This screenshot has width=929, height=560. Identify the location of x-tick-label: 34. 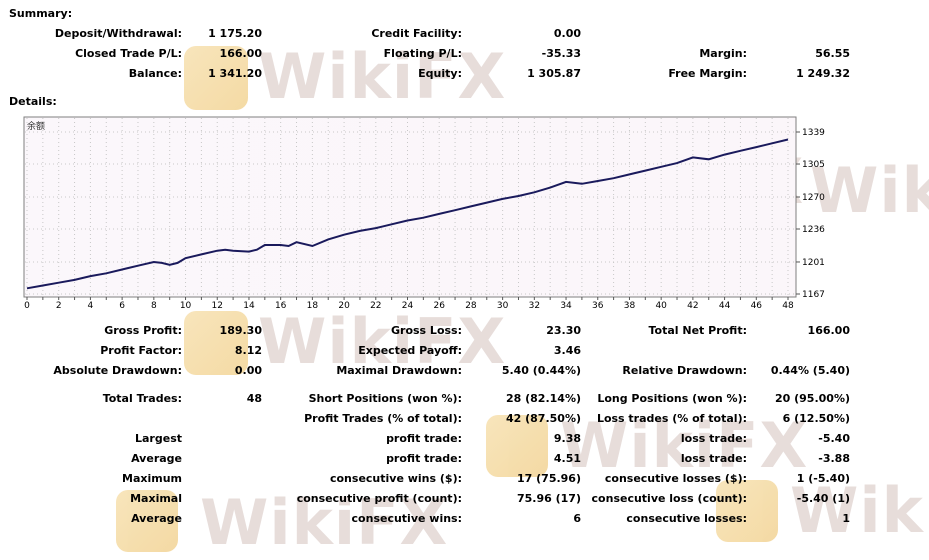
(566, 306).